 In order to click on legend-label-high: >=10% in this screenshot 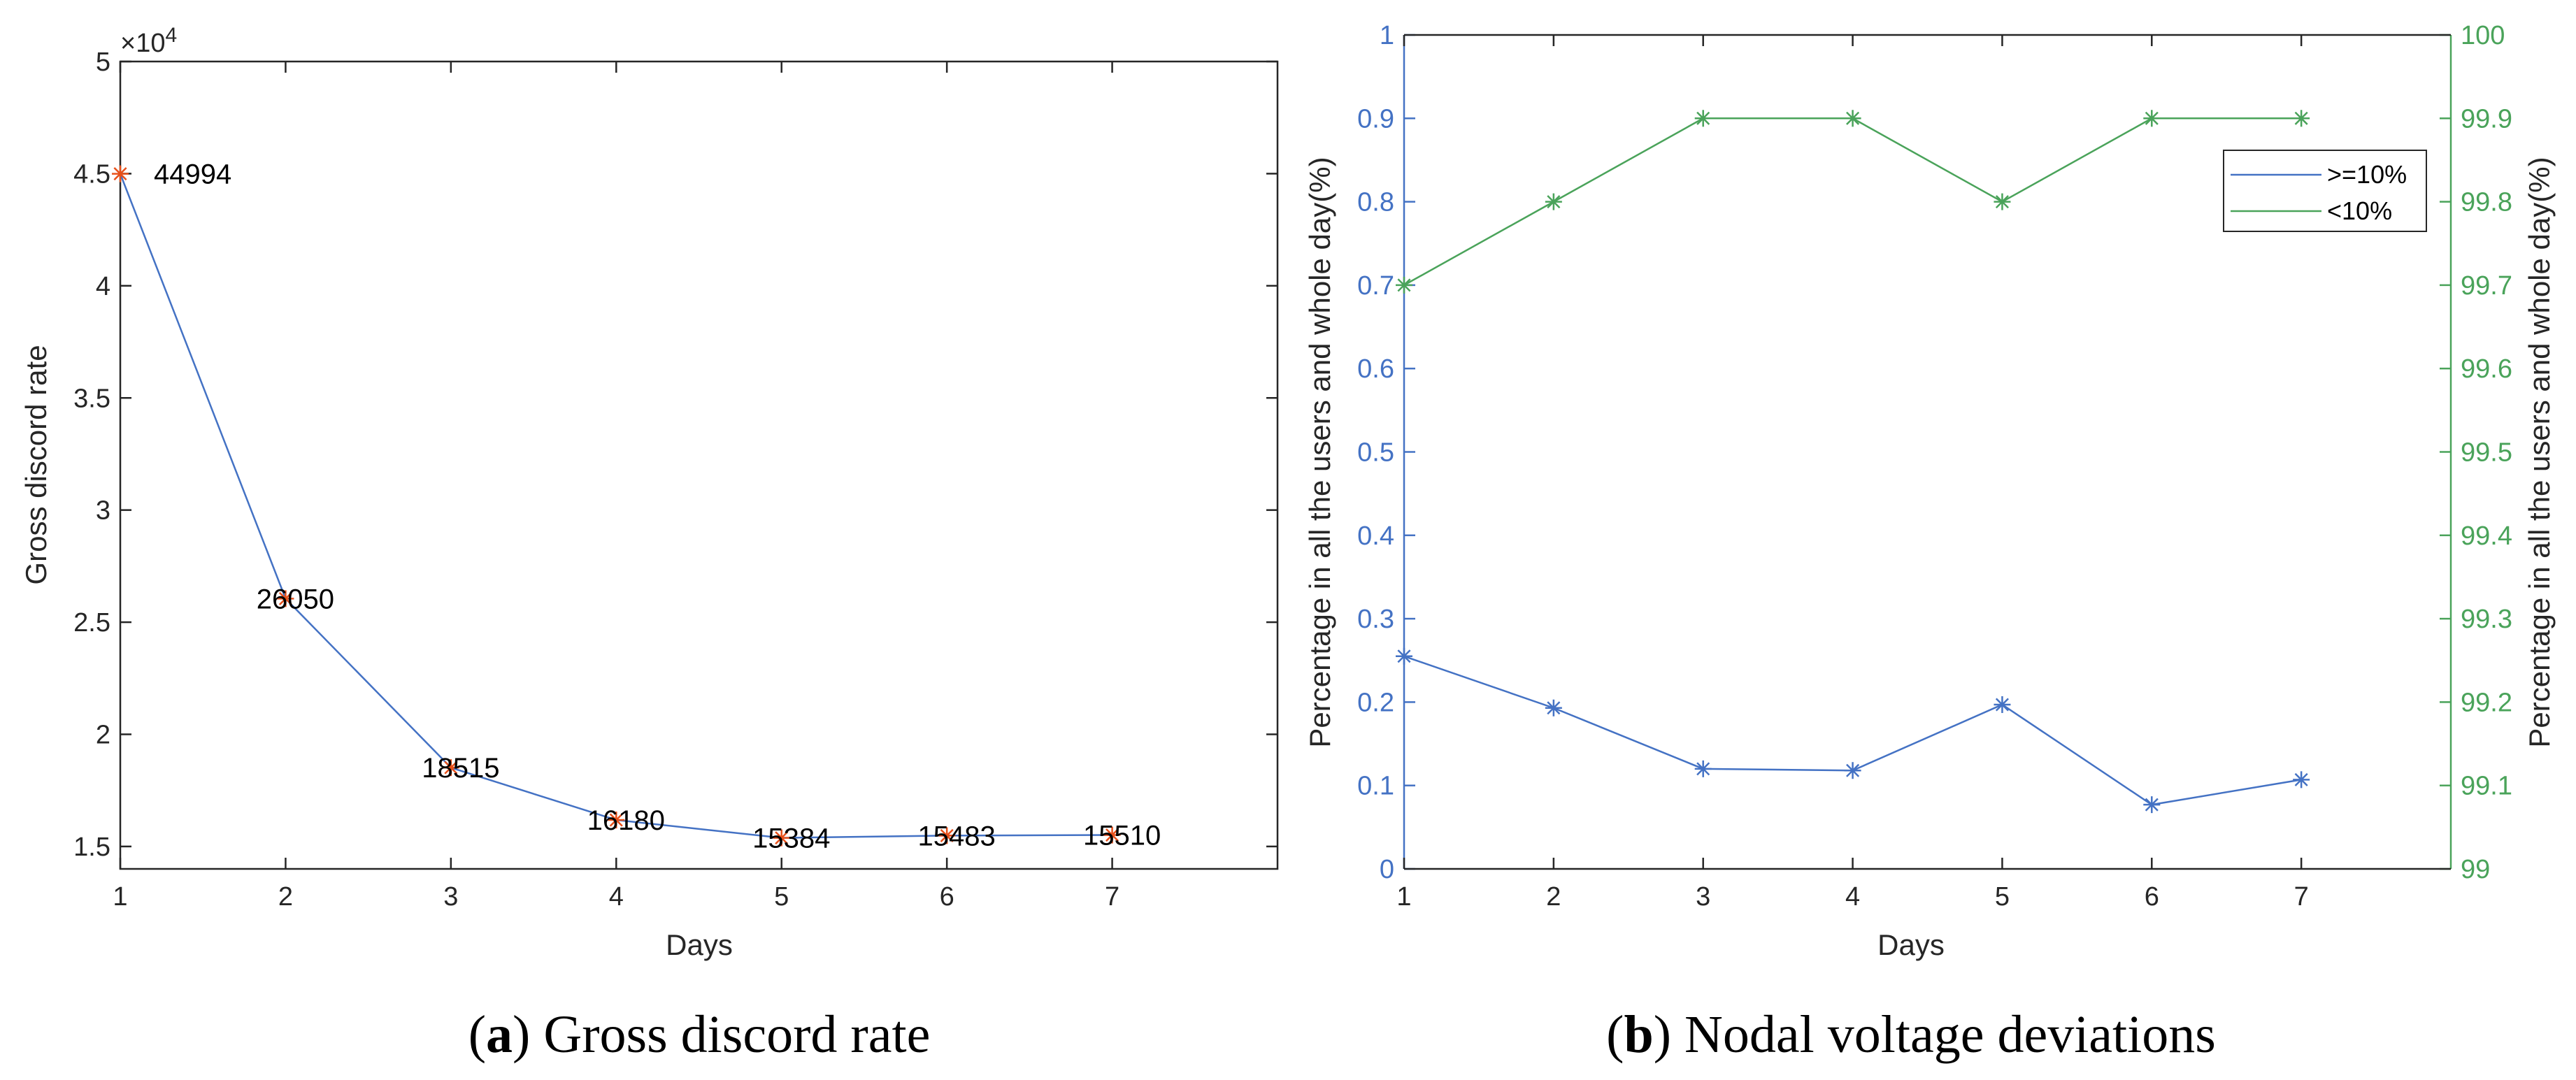, I will do `click(2367, 175)`.